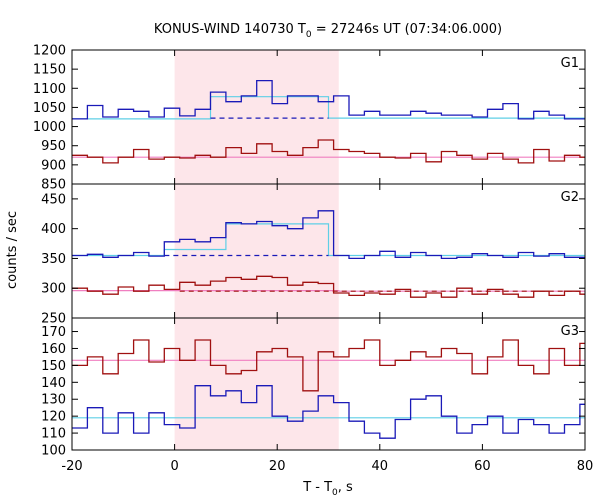 The height and width of the screenshot is (504, 600). What do you see at coordinates (49, 51) in the screenshot?
I see `panel-g1-ytick-label: 1200` at bounding box center [49, 51].